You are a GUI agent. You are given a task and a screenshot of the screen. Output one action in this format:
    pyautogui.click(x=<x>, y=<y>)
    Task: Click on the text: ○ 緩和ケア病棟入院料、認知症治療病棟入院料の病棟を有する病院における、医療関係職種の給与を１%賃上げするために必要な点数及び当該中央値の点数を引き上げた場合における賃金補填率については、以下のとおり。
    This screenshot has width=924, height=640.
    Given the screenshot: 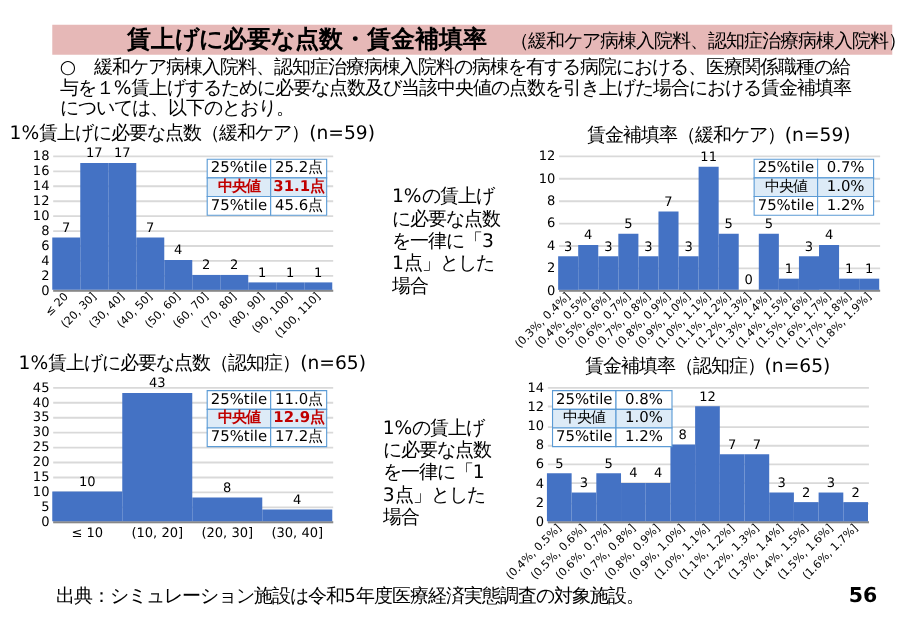 What is the action you would take?
    pyautogui.click(x=455, y=89)
    